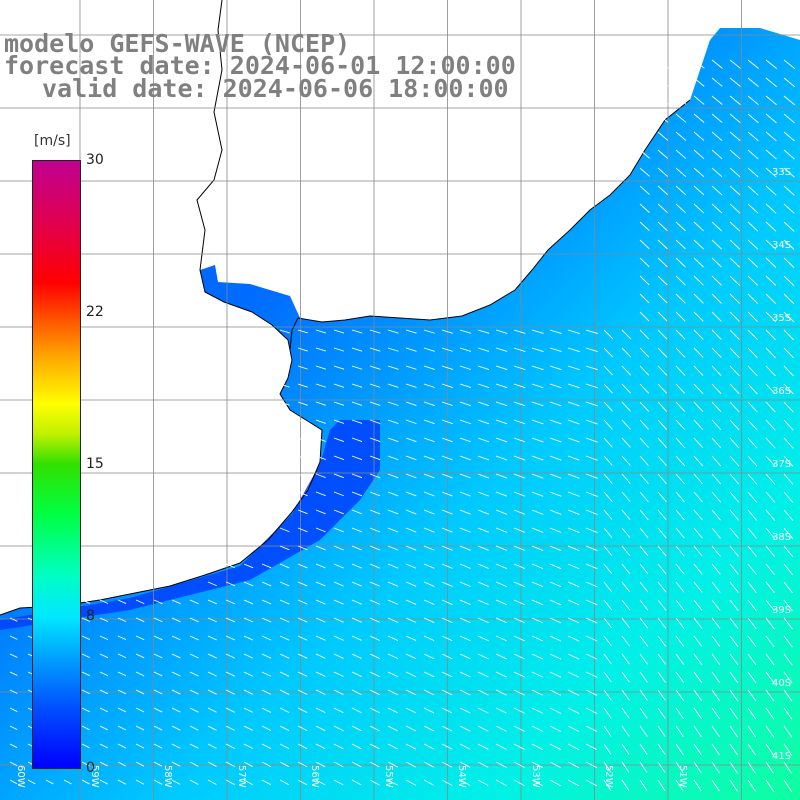 The image size is (800, 800). What do you see at coordinates (275, 88) in the screenshot?
I see `title-valid-date: valid date: 2024-06-06 18:00:00` at bounding box center [275, 88].